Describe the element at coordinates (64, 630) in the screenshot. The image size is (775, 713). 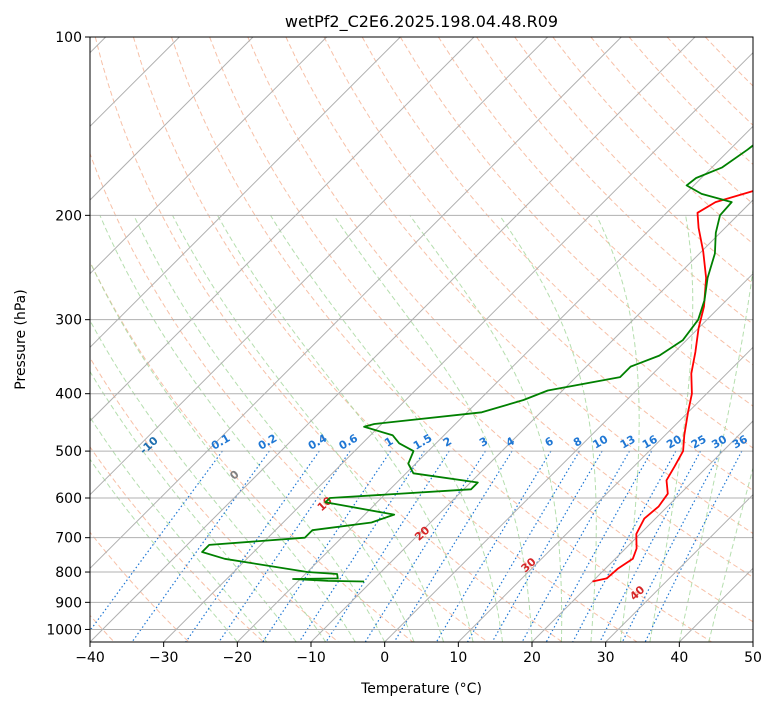
I see `y-tick-label: 1000` at that location.